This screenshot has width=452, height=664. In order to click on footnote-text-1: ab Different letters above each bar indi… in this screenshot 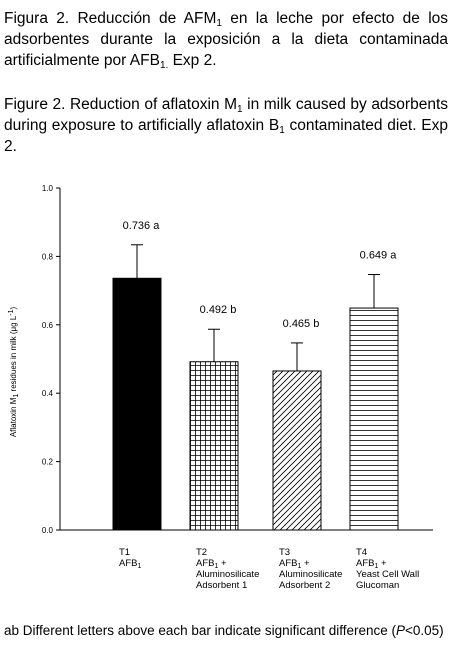, I will do `click(200, 630)`.